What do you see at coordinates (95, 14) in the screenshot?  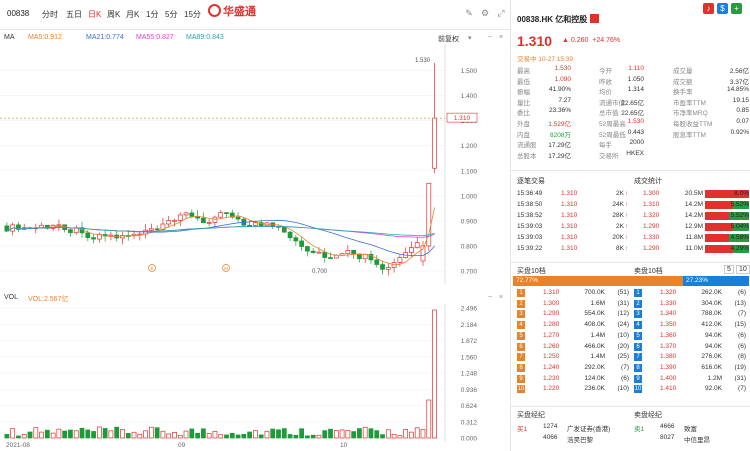 I see `tab-daily-k: 日K` at bounding box center [95, 14].